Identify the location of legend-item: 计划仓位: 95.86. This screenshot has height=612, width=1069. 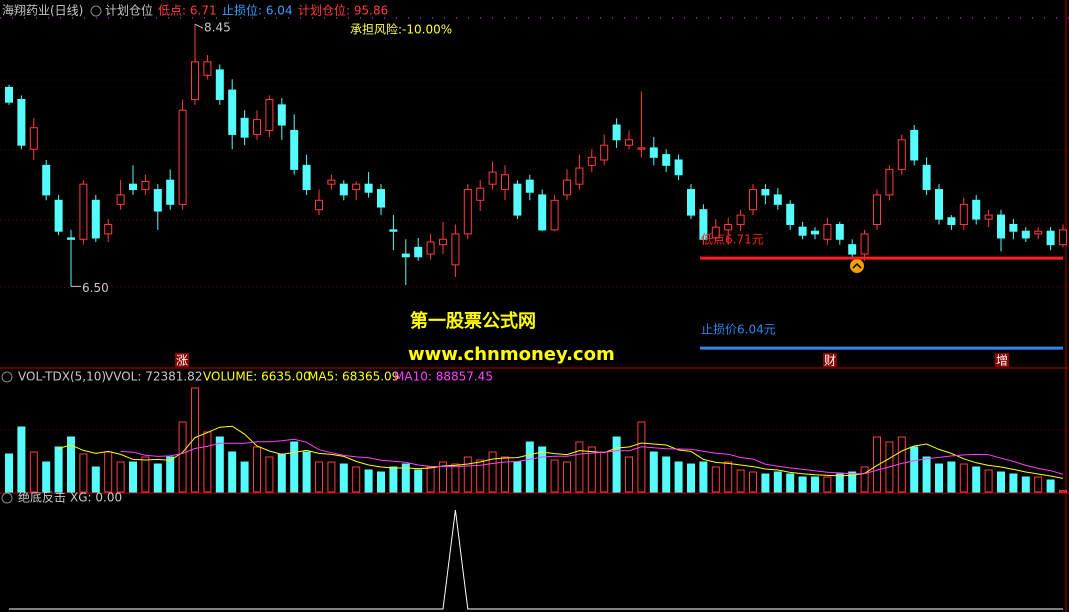
(343, 10).